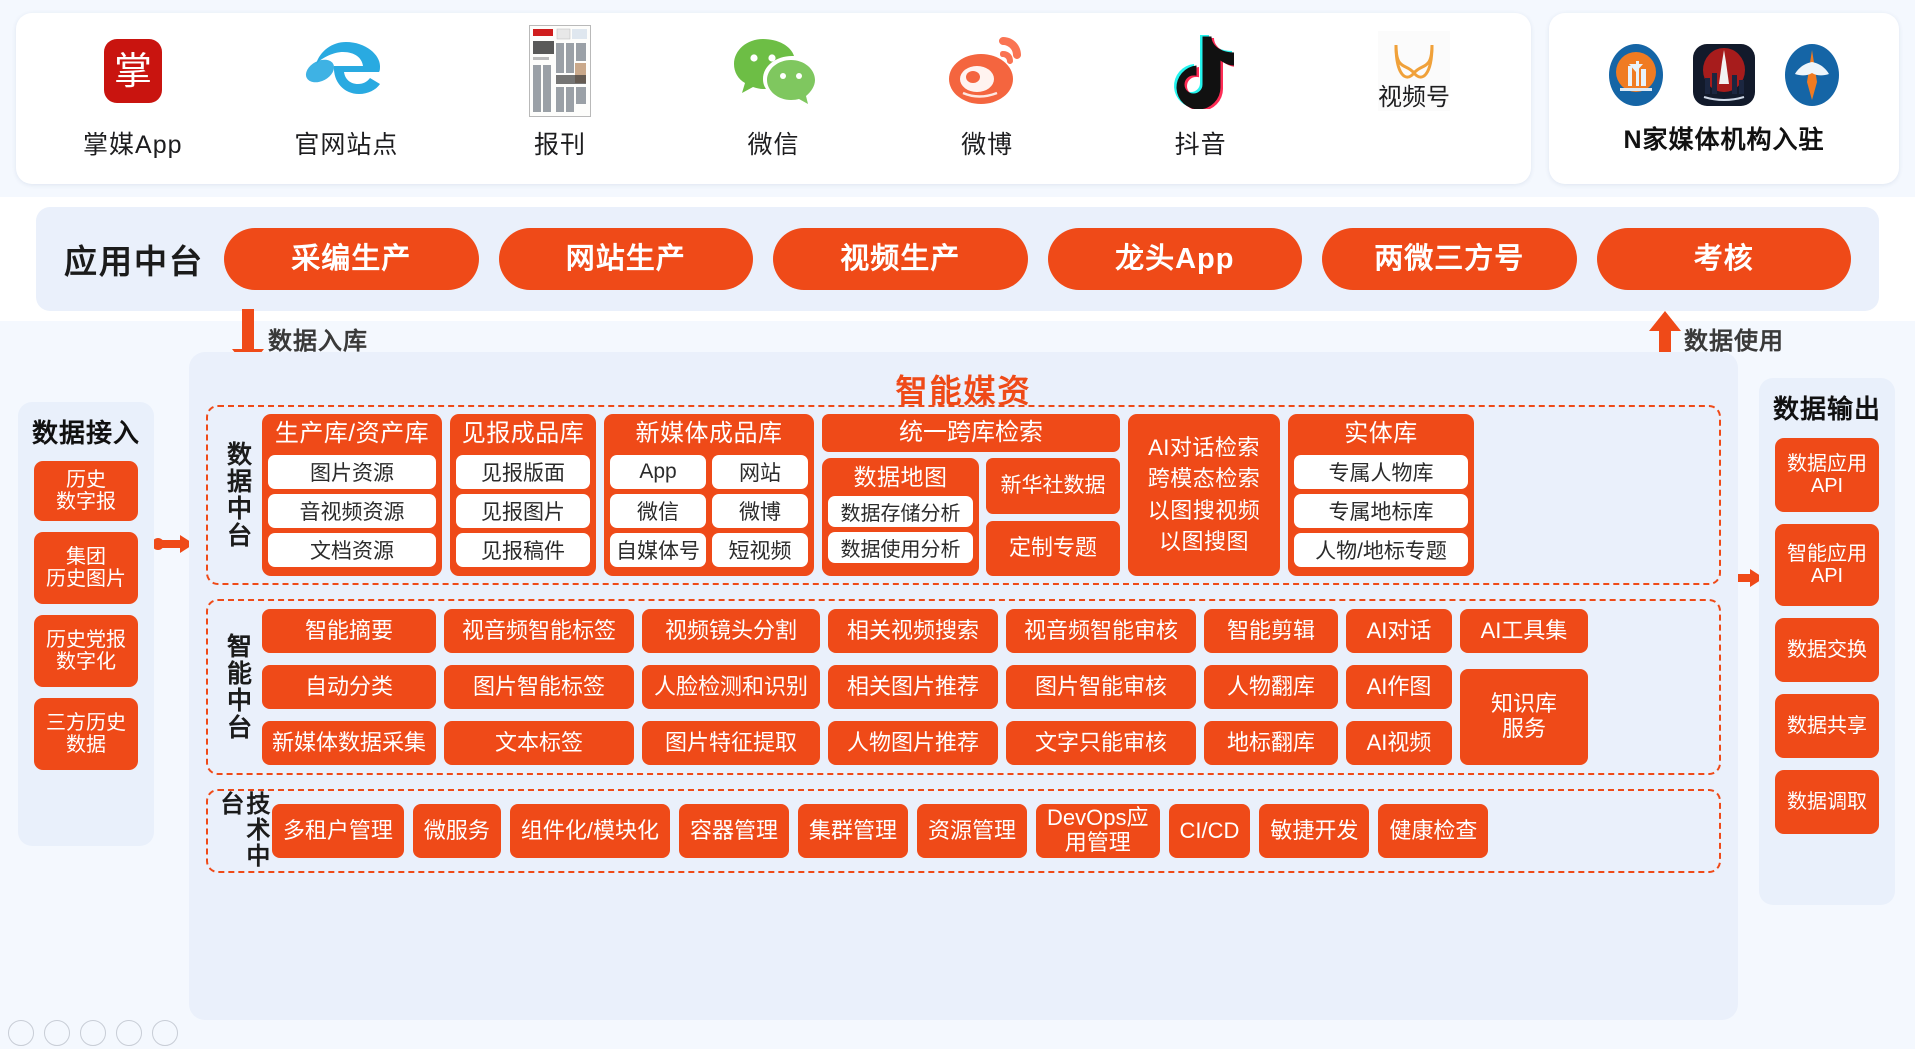 The height and width of the screenshot is (1049, 1915). What do you see at coordinates (86, 568) in the screenshot?
I see `data-access-item-2: 集团 历史图片` at bounding box center [86, 568].